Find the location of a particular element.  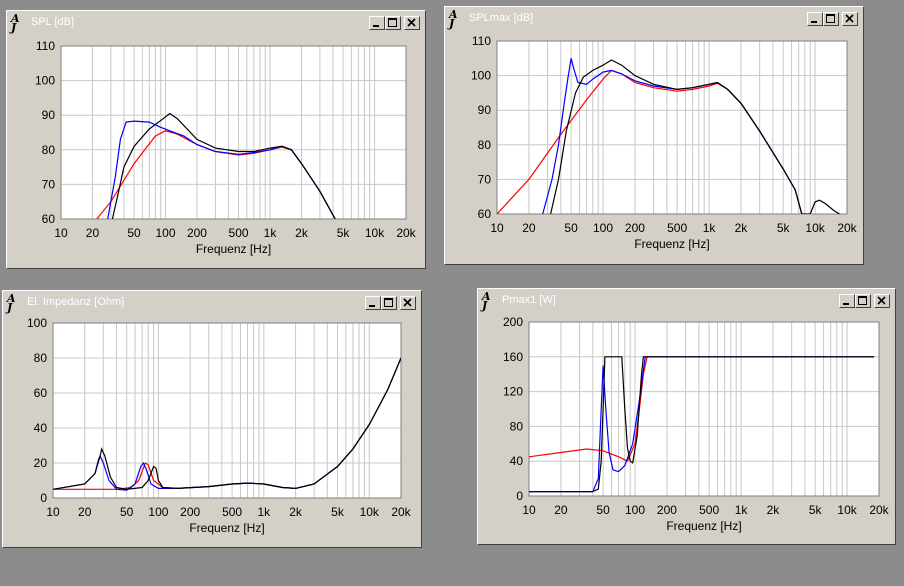

impedance-title: El. Impedanz [Ohm] is located at coordinates (76, 302).